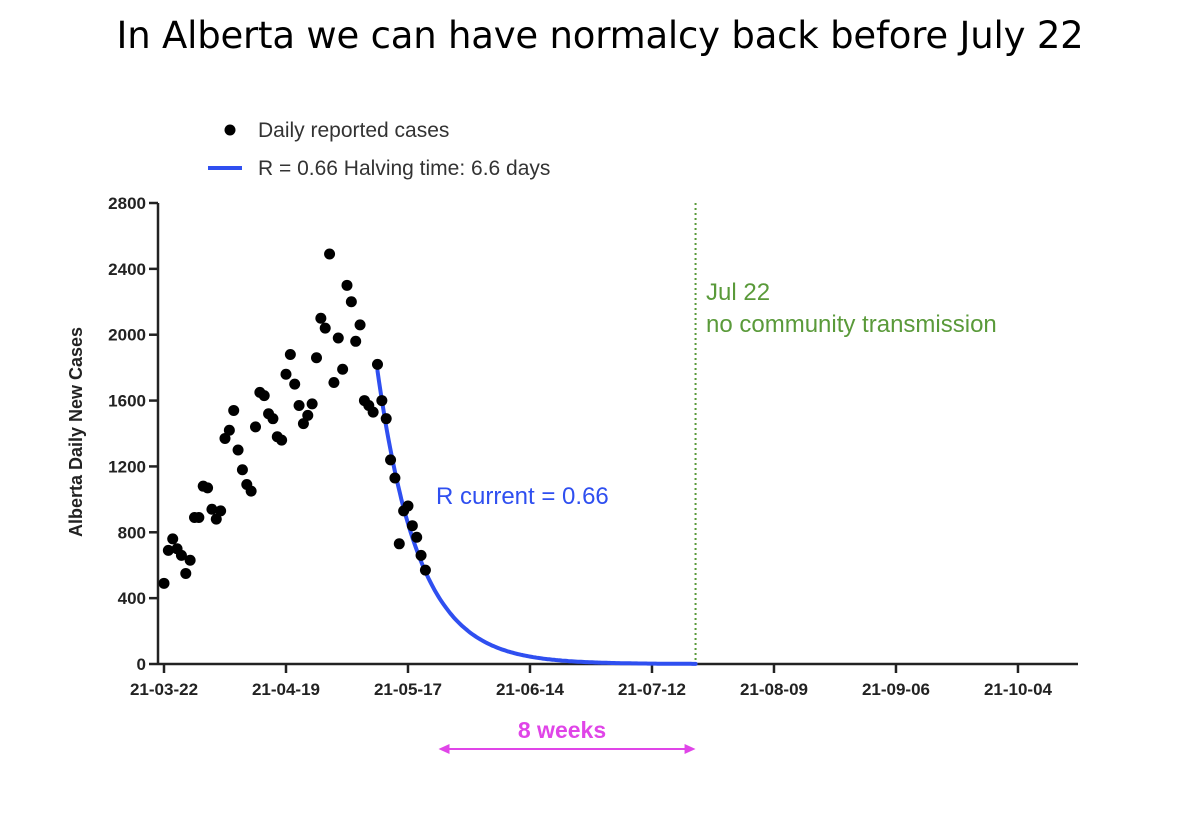 The height and width of the screenshot is (822, 1200). Describe the element at coordinates (127, 335) in the screenshot. I see `y-tick-label: 2000` at that location.